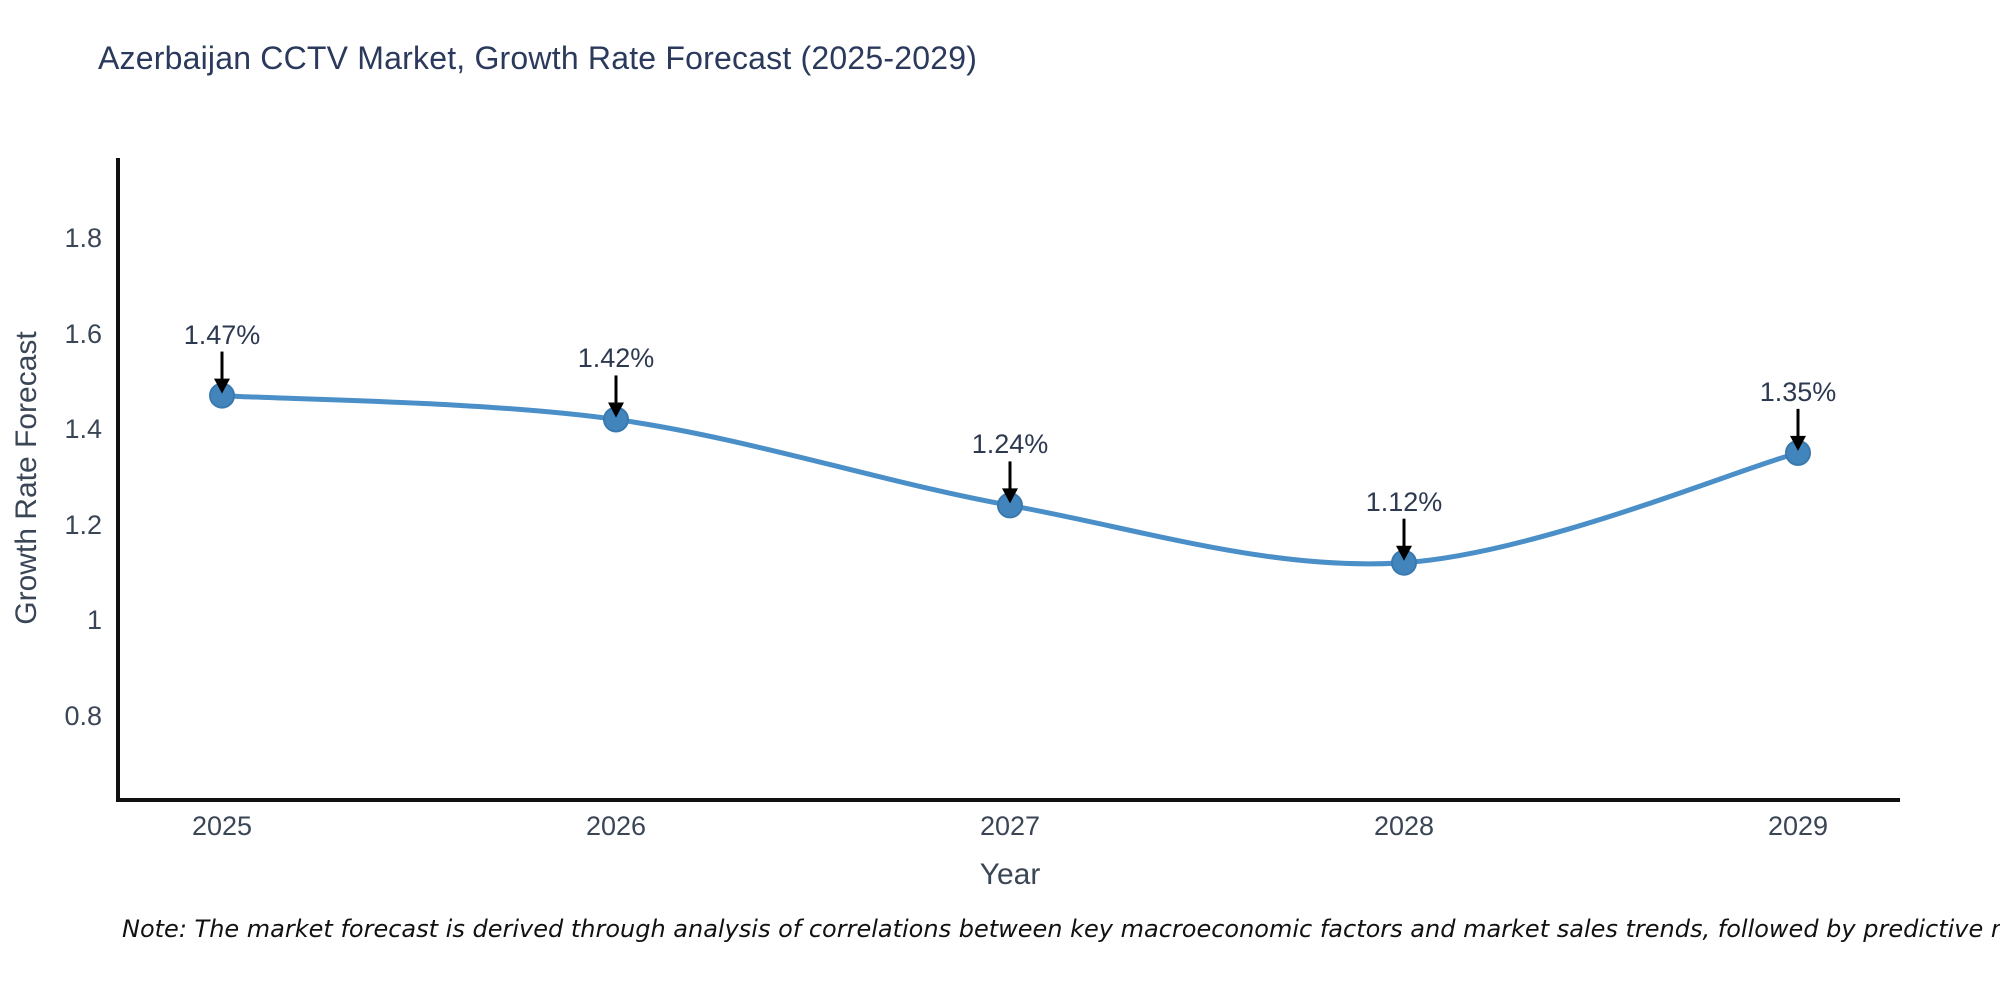  I want to click on data-point-label: 1.24%, so click(1010, 444).